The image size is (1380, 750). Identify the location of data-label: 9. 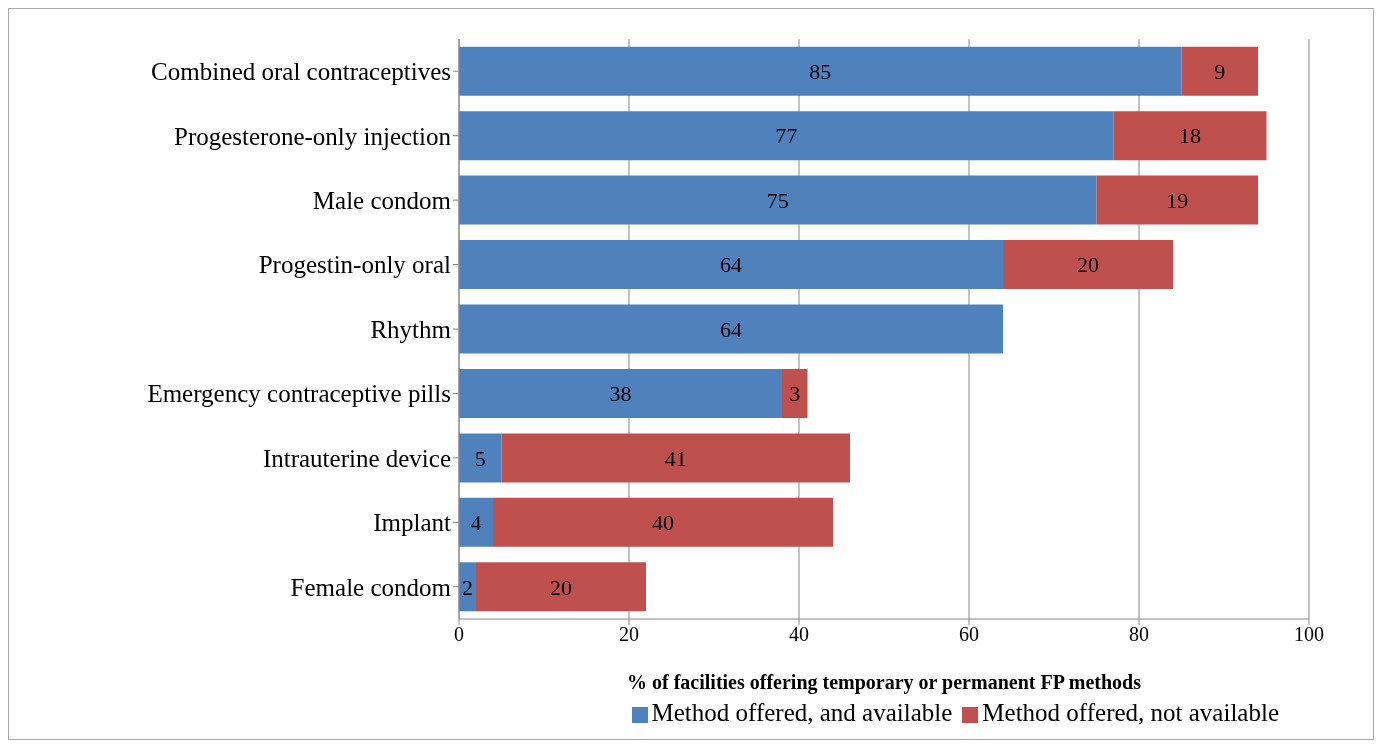
(1220, 72).